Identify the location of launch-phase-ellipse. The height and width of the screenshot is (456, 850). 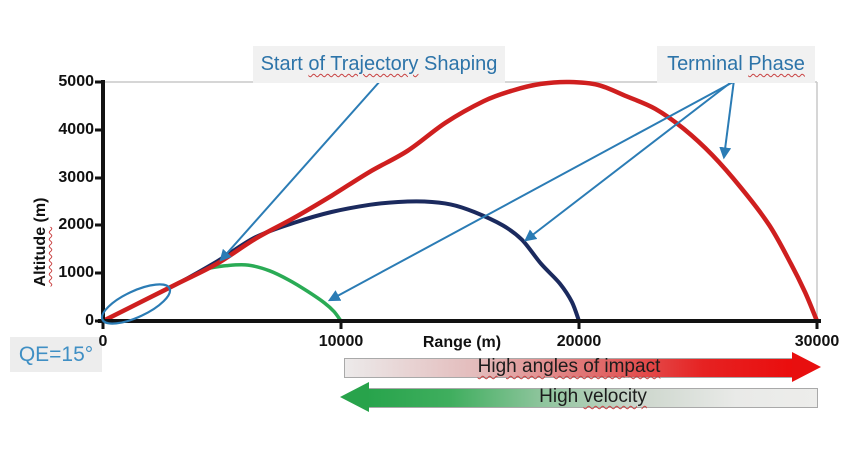
(136, 304).